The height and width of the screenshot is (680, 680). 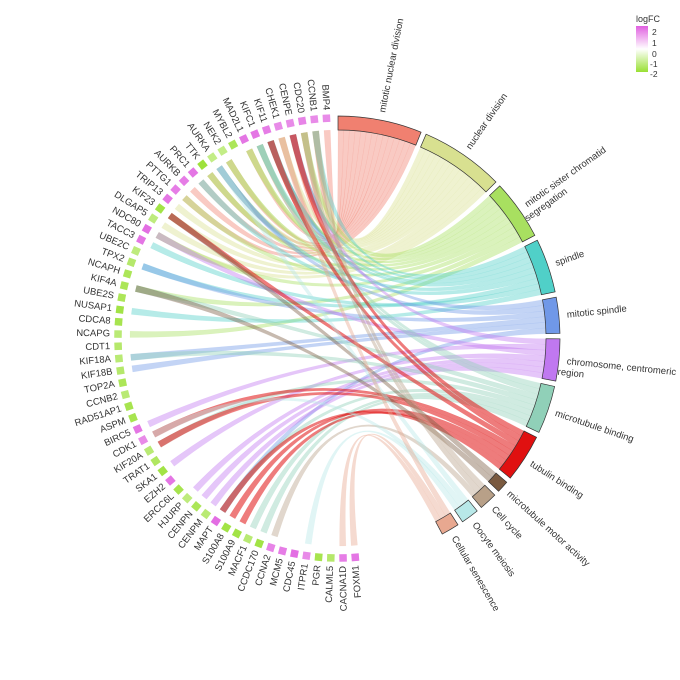 What do you see at coordinates (330, 584) in the screenshot?
I see `gene-label: CALML5` at bounding box center [330, 584].